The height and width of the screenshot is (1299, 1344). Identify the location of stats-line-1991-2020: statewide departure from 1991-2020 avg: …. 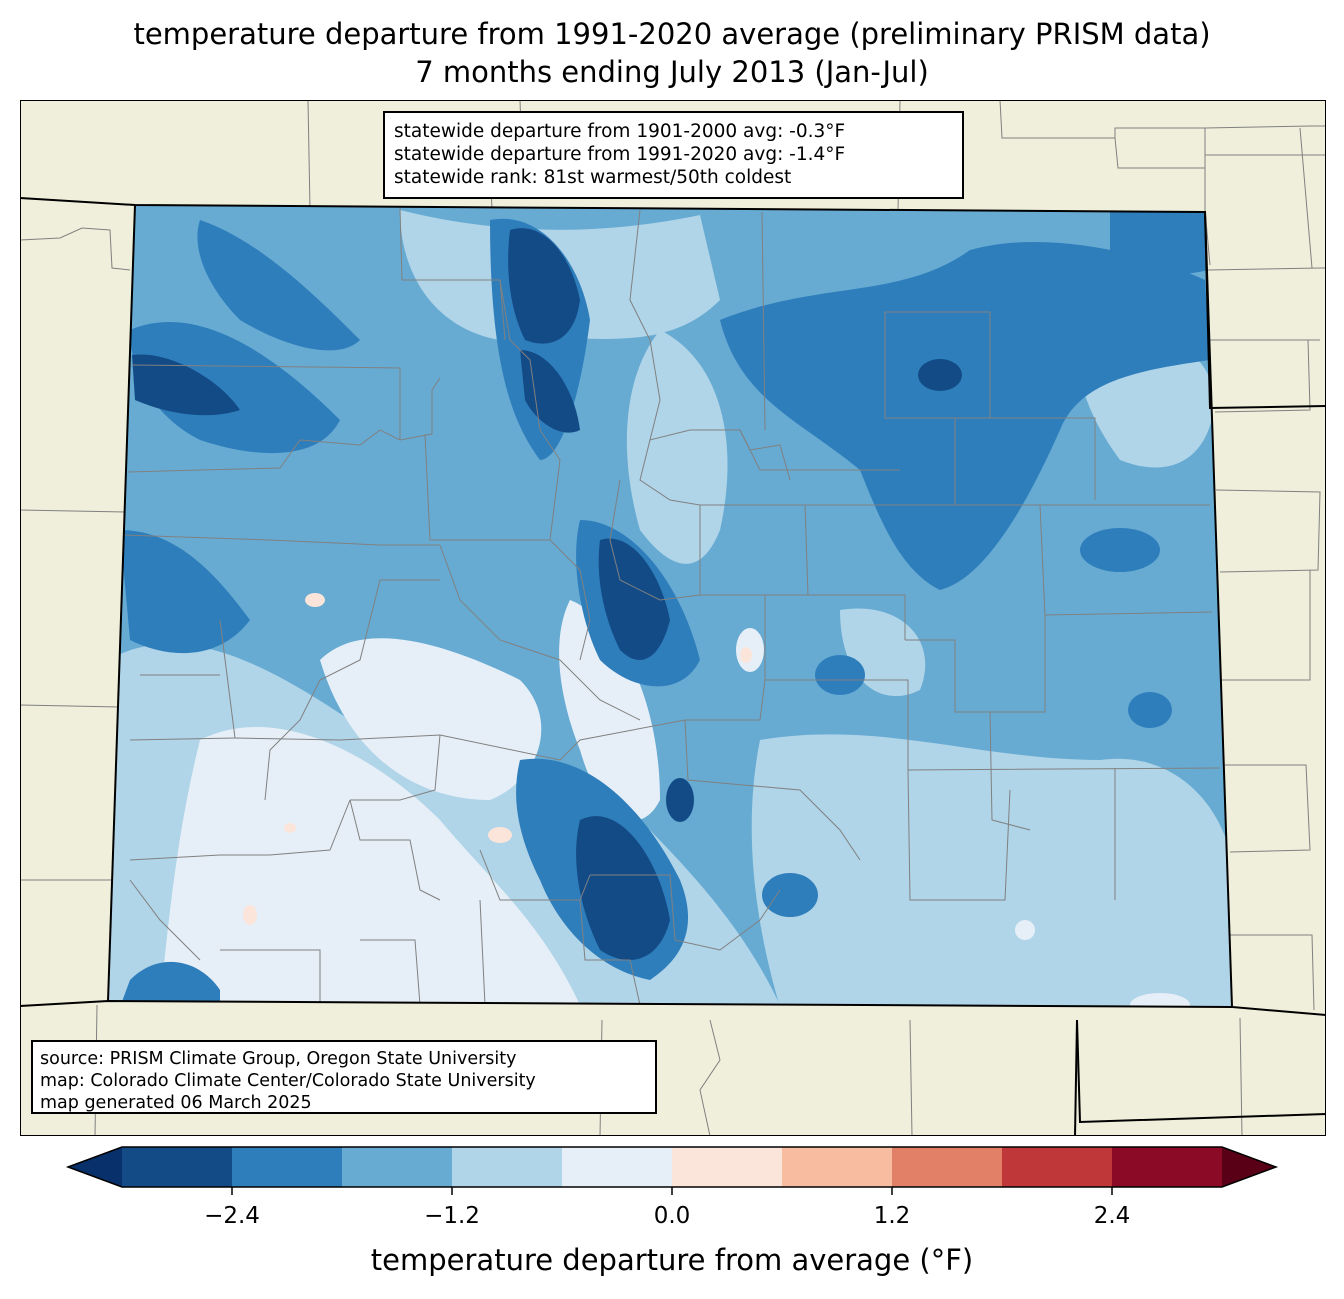
(620, 154).